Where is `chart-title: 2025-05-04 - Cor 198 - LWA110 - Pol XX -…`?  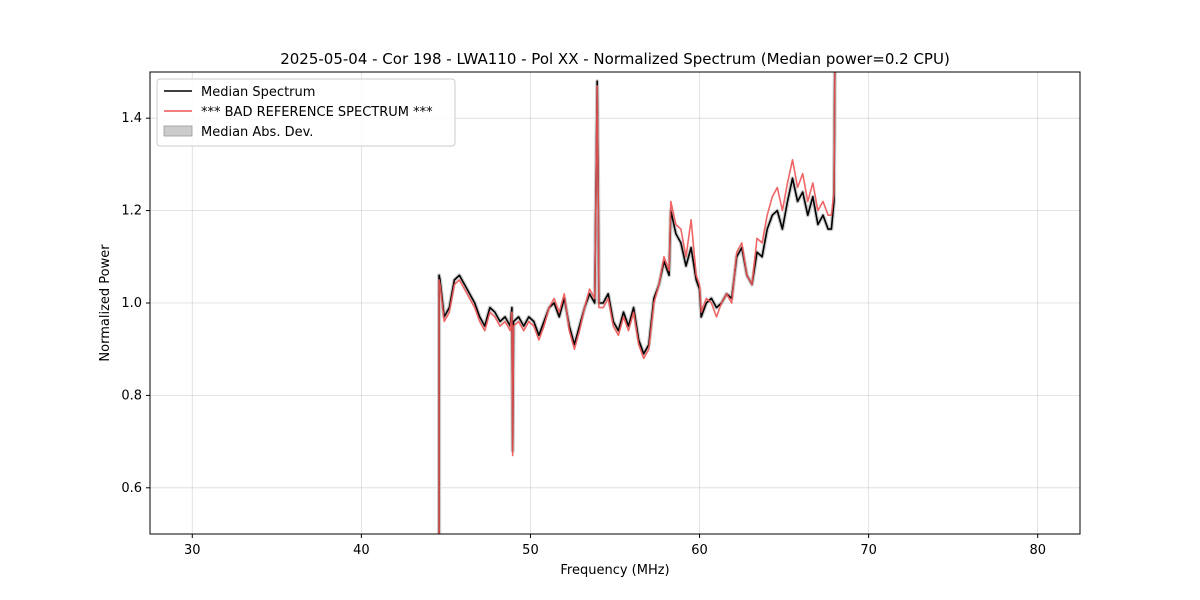
chart-title: 2025-05-04 - Cor 198 - LWA110 - Pol XX -… is located at coordinates (615, 59).